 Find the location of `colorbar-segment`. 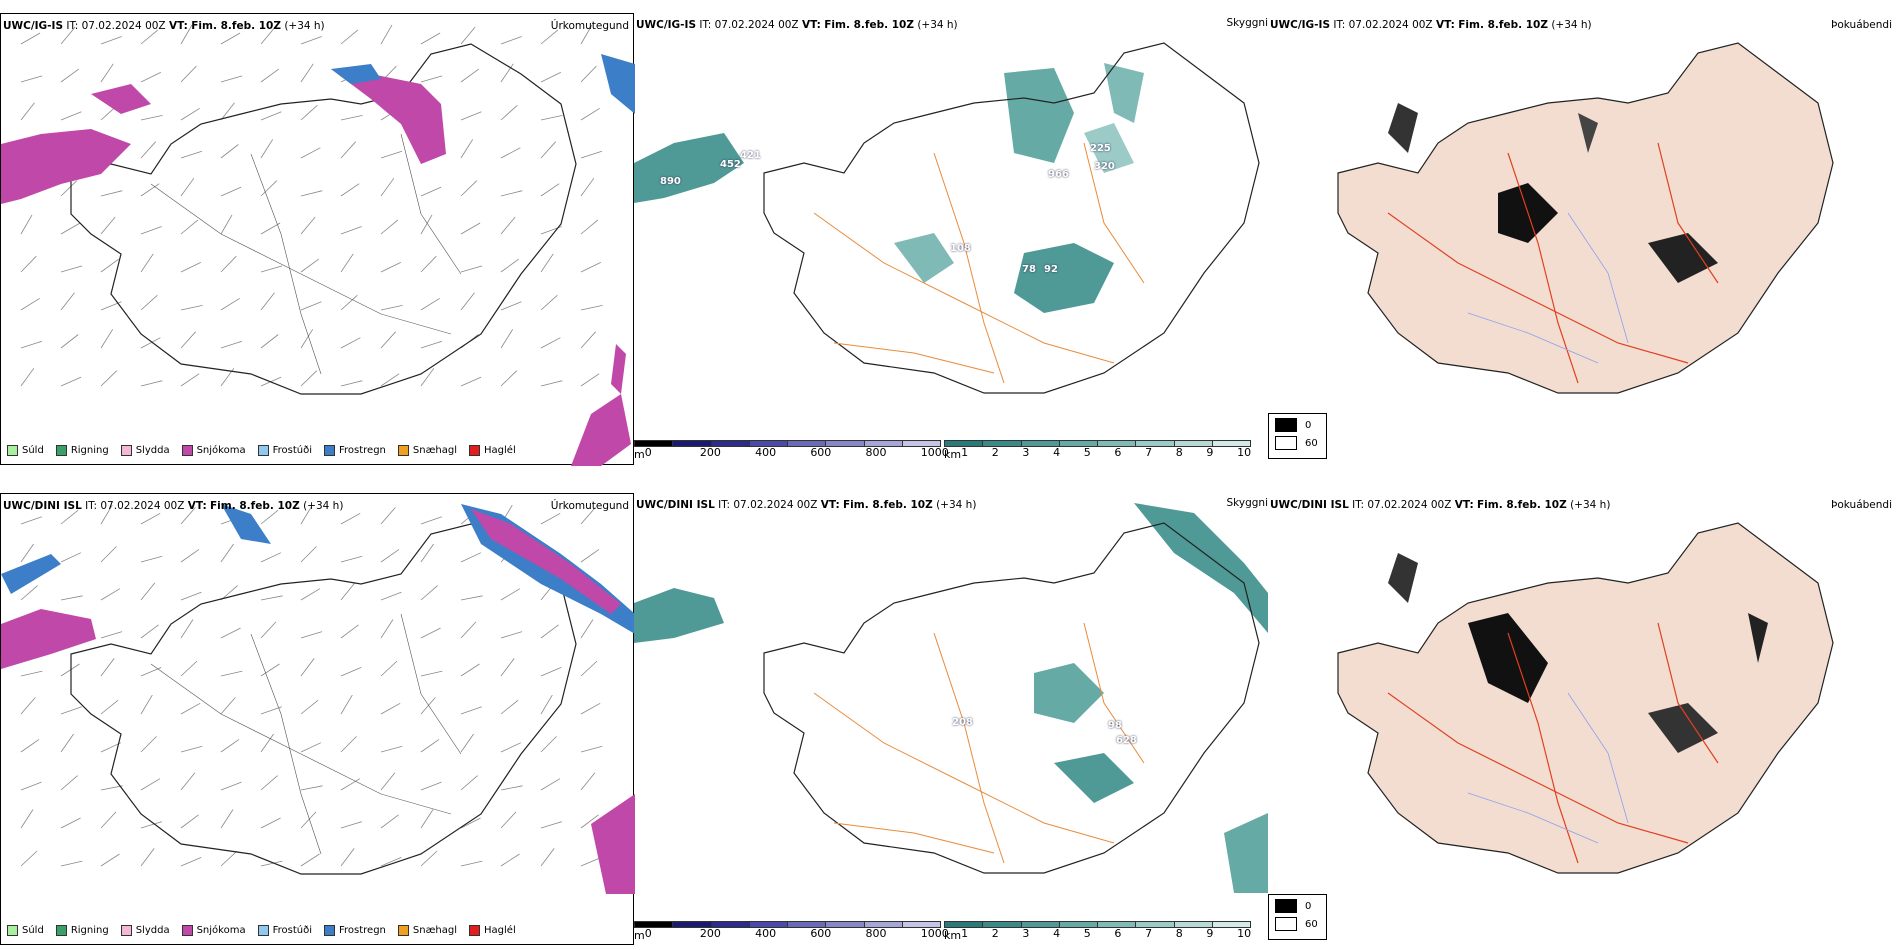

colorbar-segment is located at coordinates (1231, 924).